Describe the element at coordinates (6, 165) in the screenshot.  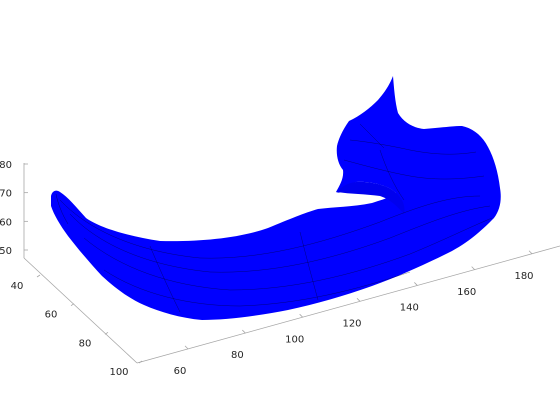
I see `z-tick-label: 80` at that location.